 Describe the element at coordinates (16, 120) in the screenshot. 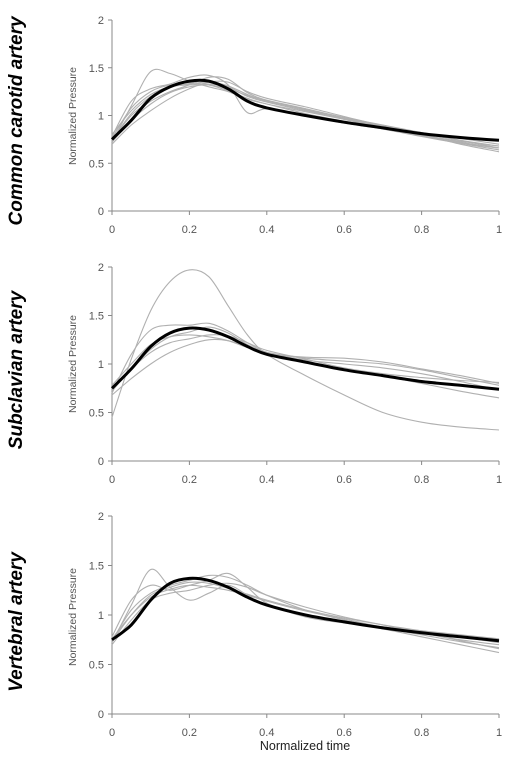

I see `row-label: Common carotid artery` at that location.